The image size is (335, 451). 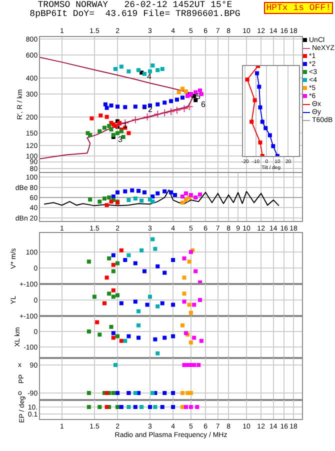 I want to click on chart-subtitle: 8pBP6It DoY= 43.619 File= TR896601.BPG, so click(x=135, y=14).